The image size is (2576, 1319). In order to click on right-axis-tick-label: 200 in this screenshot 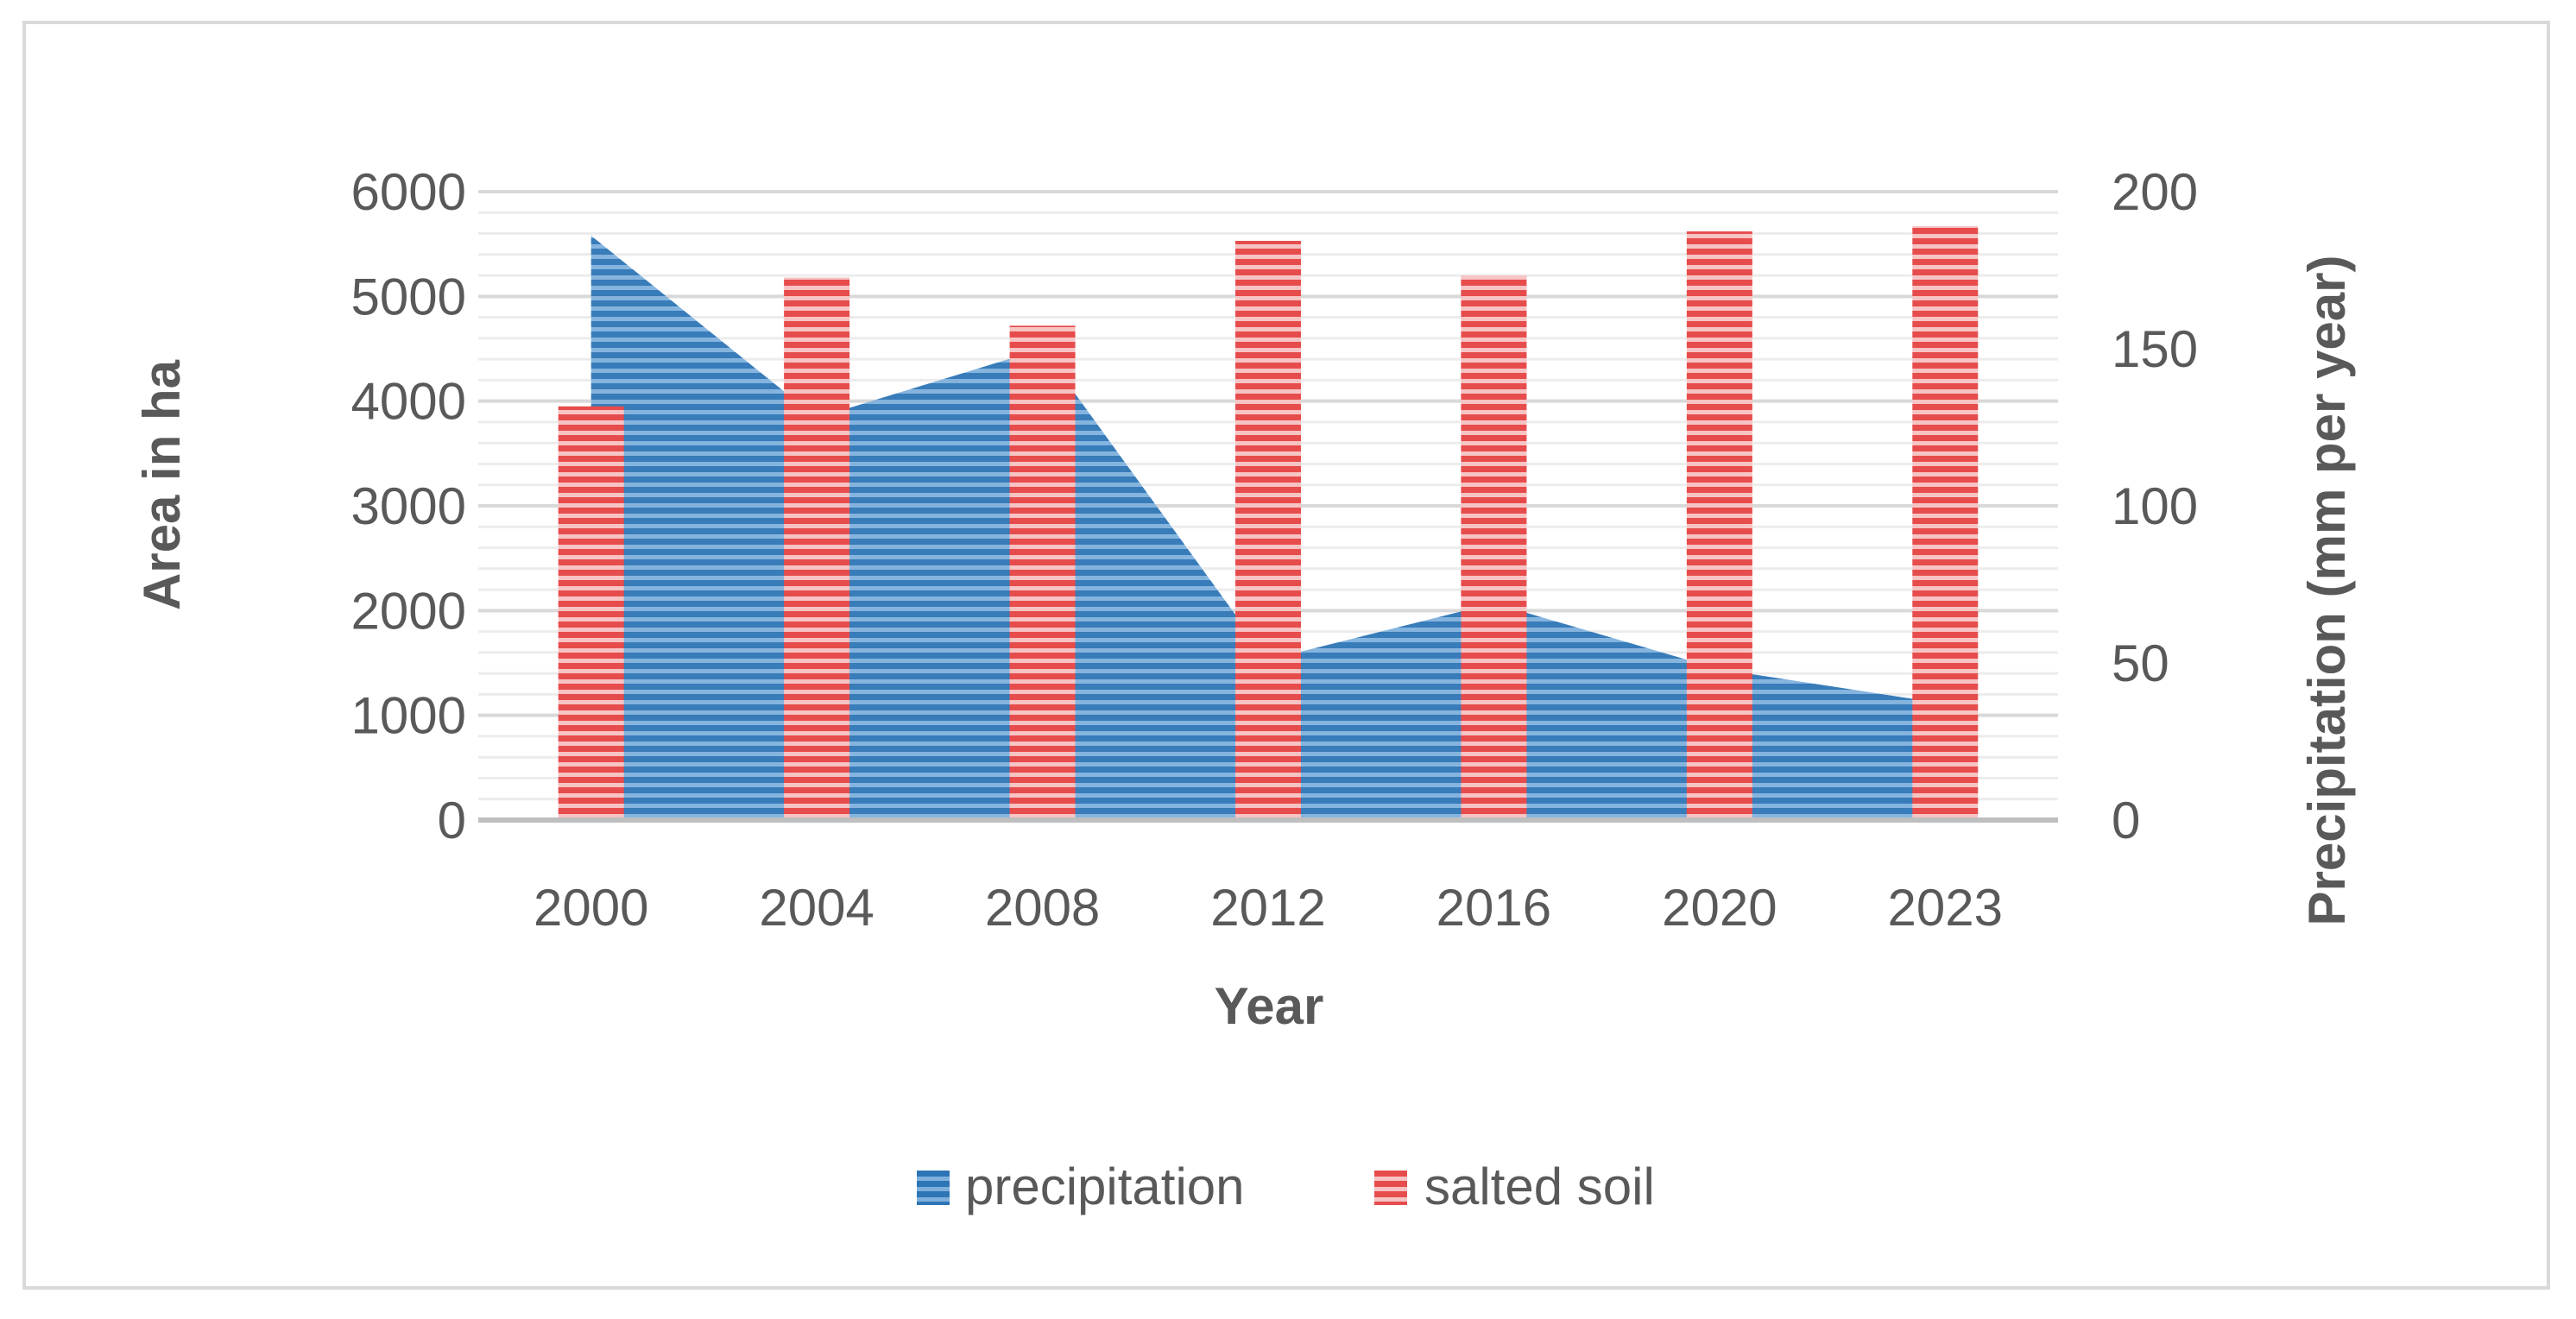, I will do `click(2155, 192)`.